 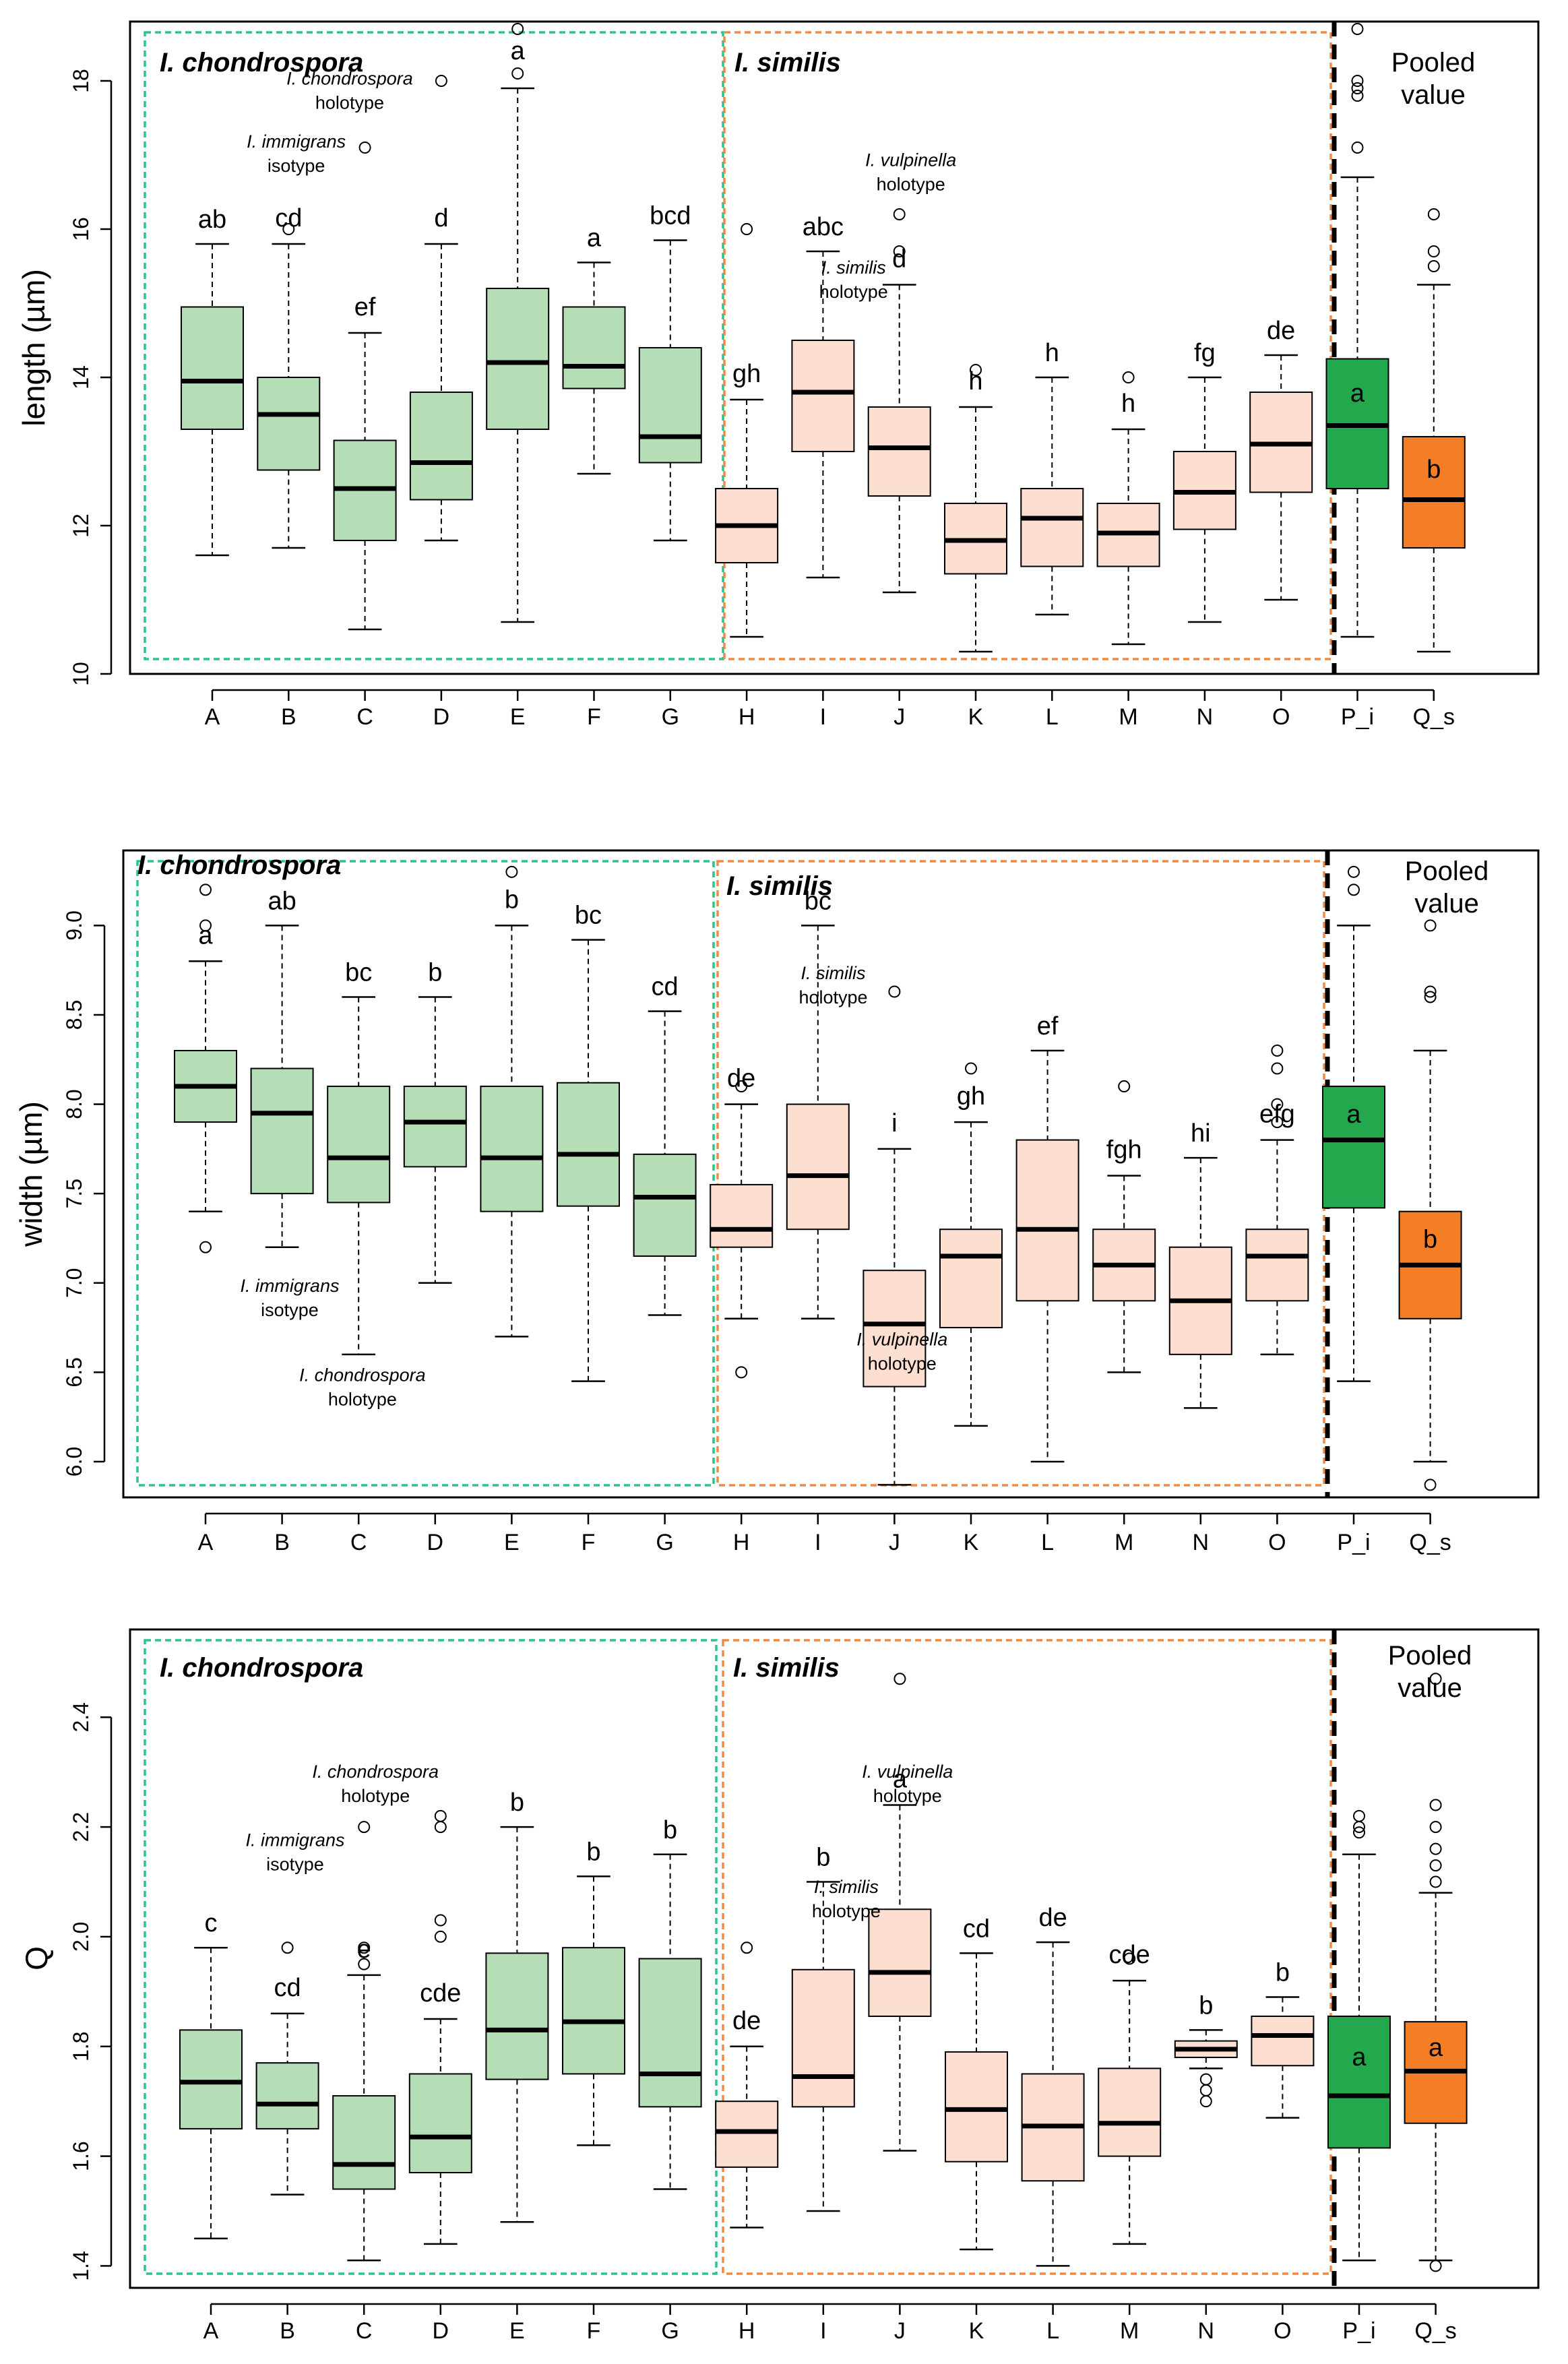 What do you see at coordinates (670, 216) in the screenshot?
I see `significance-letter: bcd` at bounding box center [670, 216].